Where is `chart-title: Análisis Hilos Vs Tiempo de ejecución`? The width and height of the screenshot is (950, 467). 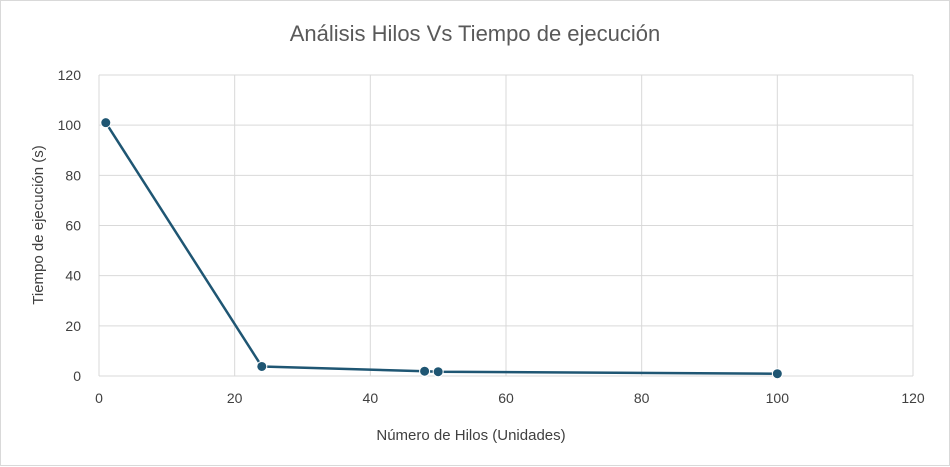
chart-title: Análisis Hilos Vs Tiempo de ejecución is located at coordinates (475, 33).